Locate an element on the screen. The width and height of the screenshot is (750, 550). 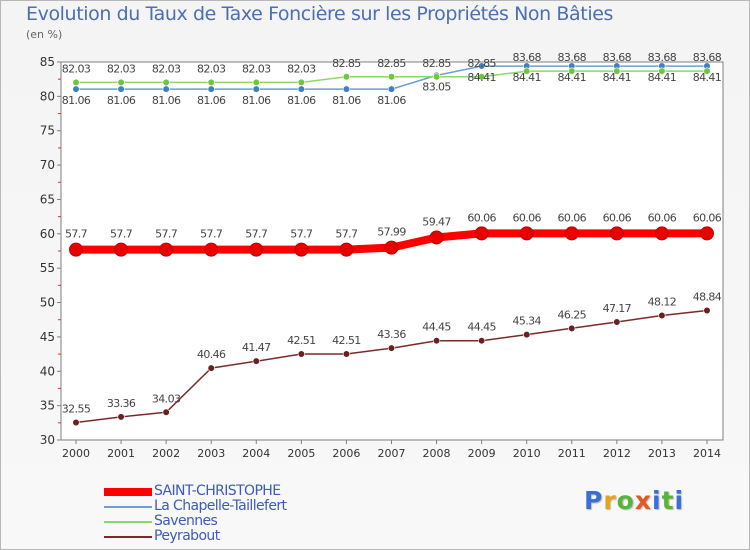
x-tick-label: 2009 is located at coordinates (482, 453).